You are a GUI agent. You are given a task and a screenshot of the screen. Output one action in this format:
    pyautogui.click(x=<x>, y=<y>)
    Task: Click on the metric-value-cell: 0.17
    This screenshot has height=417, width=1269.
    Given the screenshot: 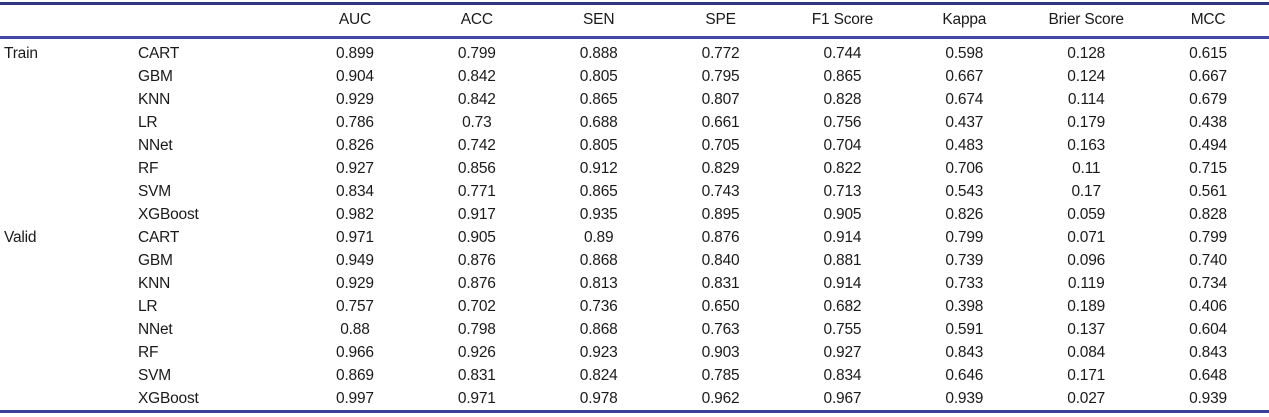 What is the action you would take?
    pyautogui.click(x=1086, y=191)
    